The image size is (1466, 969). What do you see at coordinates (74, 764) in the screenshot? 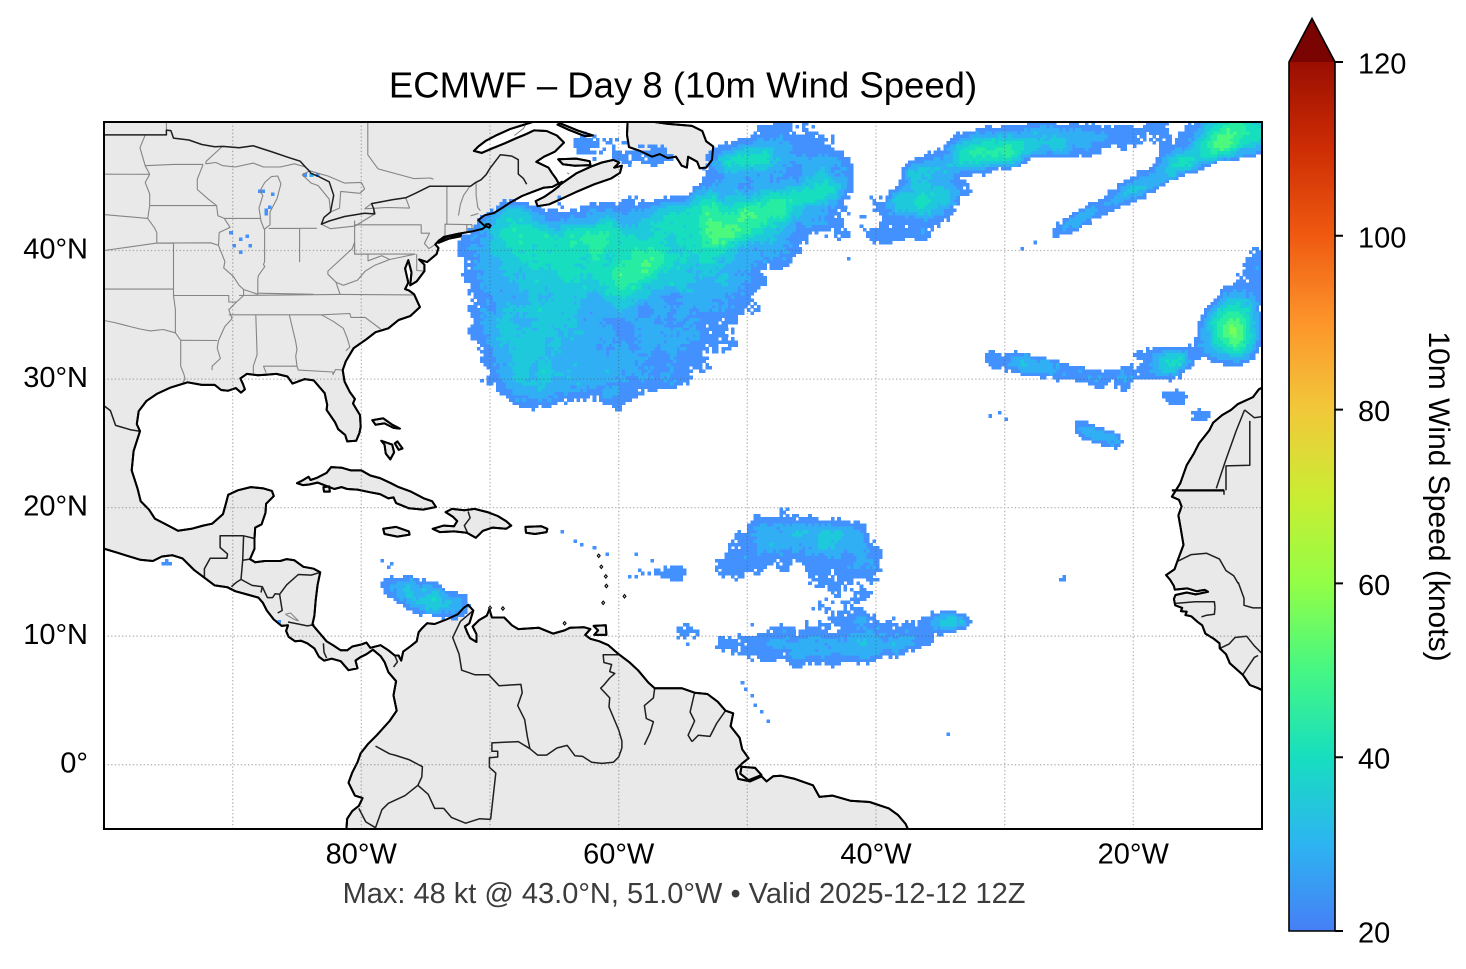
I see `svg-text: 0°` at bounding box center [74, 764].